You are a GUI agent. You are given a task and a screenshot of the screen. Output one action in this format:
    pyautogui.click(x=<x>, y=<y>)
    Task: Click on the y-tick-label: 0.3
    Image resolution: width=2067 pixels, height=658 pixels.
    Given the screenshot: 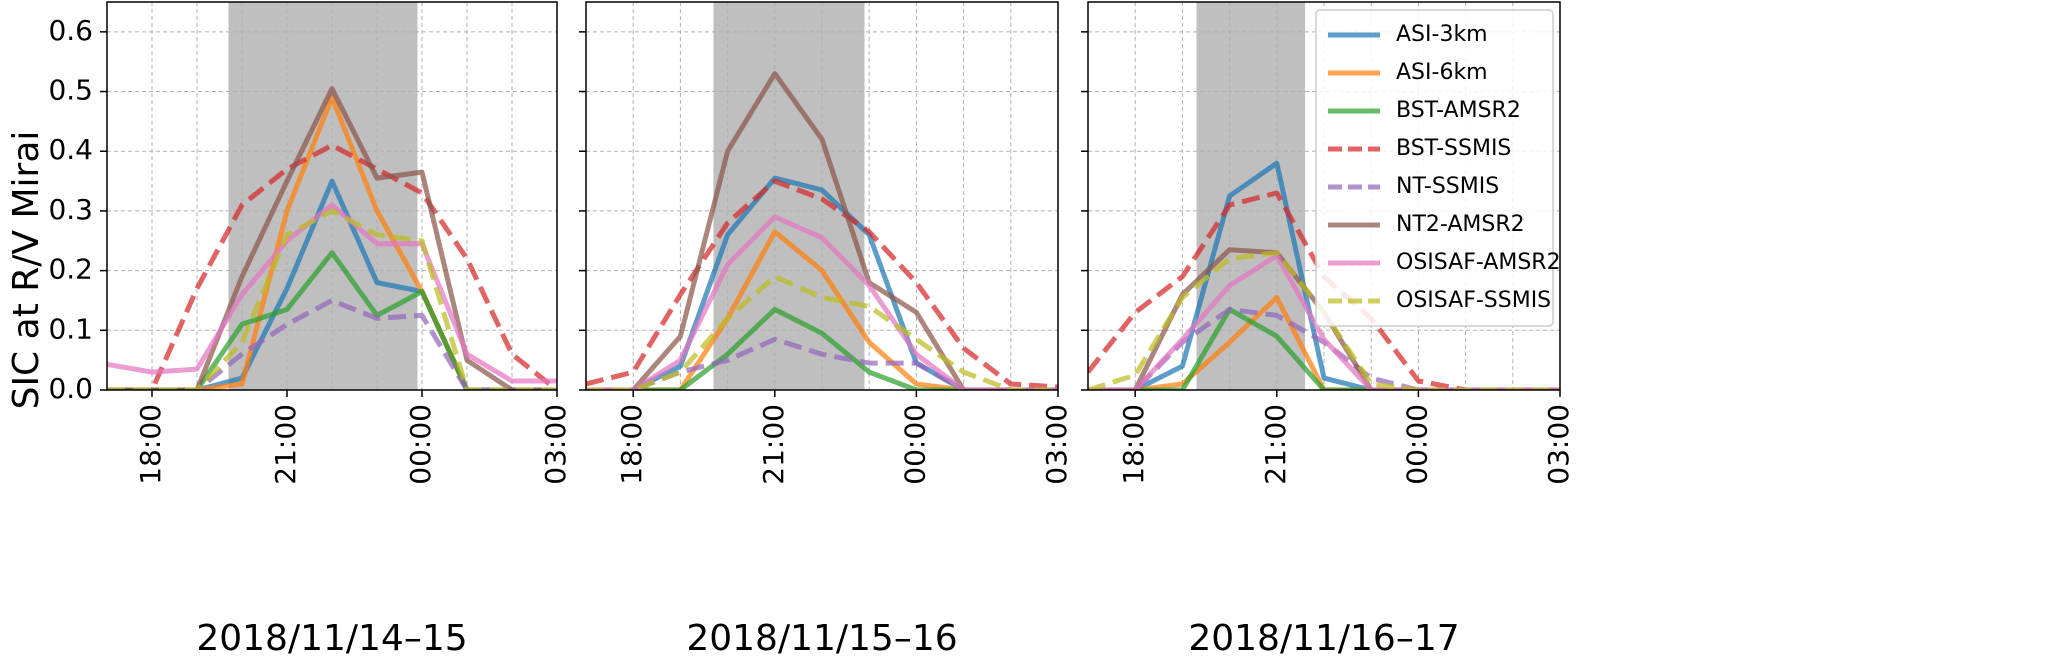 What is the action you would take?
    pyautogui.click(x=70, y=209)
    